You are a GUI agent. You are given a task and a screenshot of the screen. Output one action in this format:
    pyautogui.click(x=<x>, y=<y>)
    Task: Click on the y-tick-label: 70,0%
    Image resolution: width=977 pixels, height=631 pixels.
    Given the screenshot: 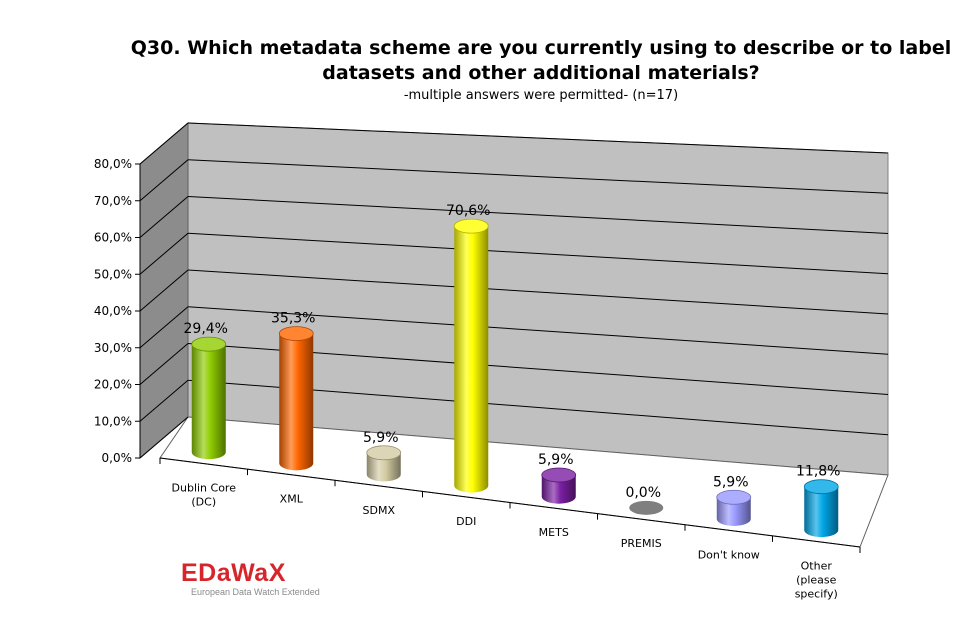 What is the action you would take?
    pyautogui.click(x=113, y=201)
    